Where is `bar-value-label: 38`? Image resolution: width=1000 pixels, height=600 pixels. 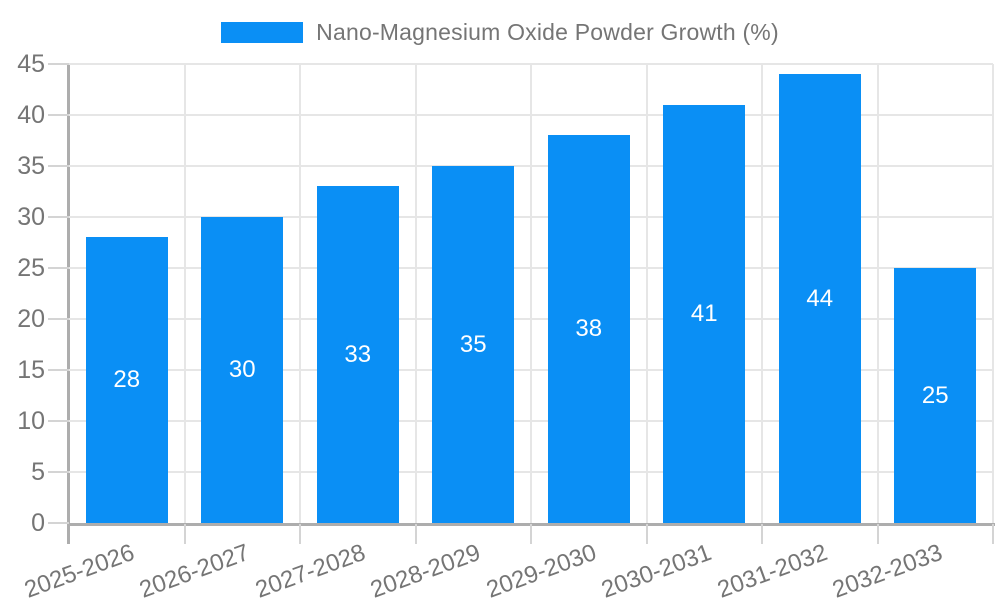 bar-value-label: 38 is located at coordinates (589, 329).